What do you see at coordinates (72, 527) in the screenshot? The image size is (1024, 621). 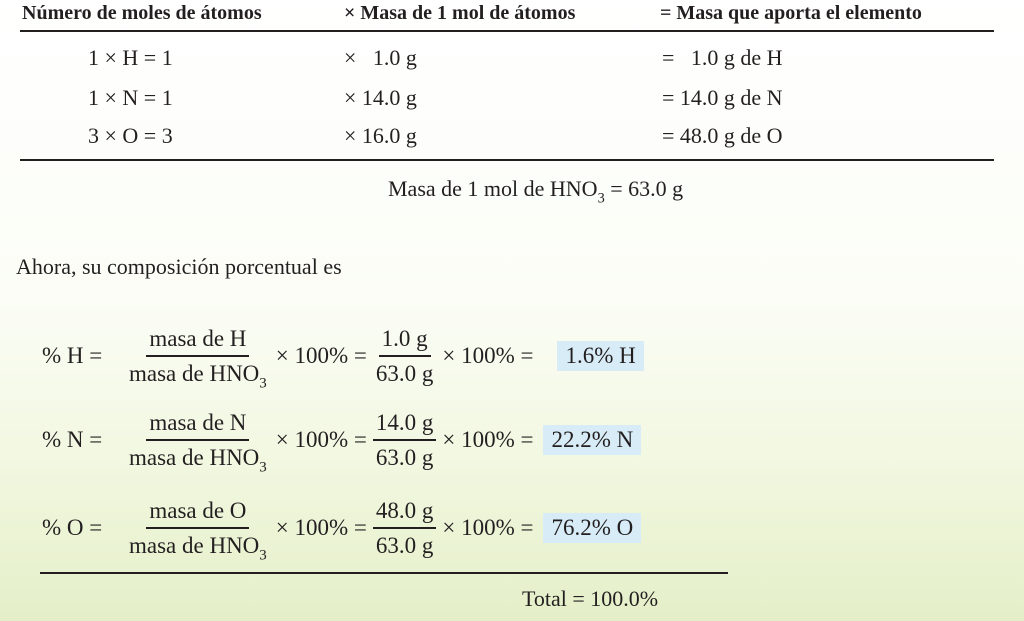 I see `equation-lhs: % O =` at bounding box center [72, 527].